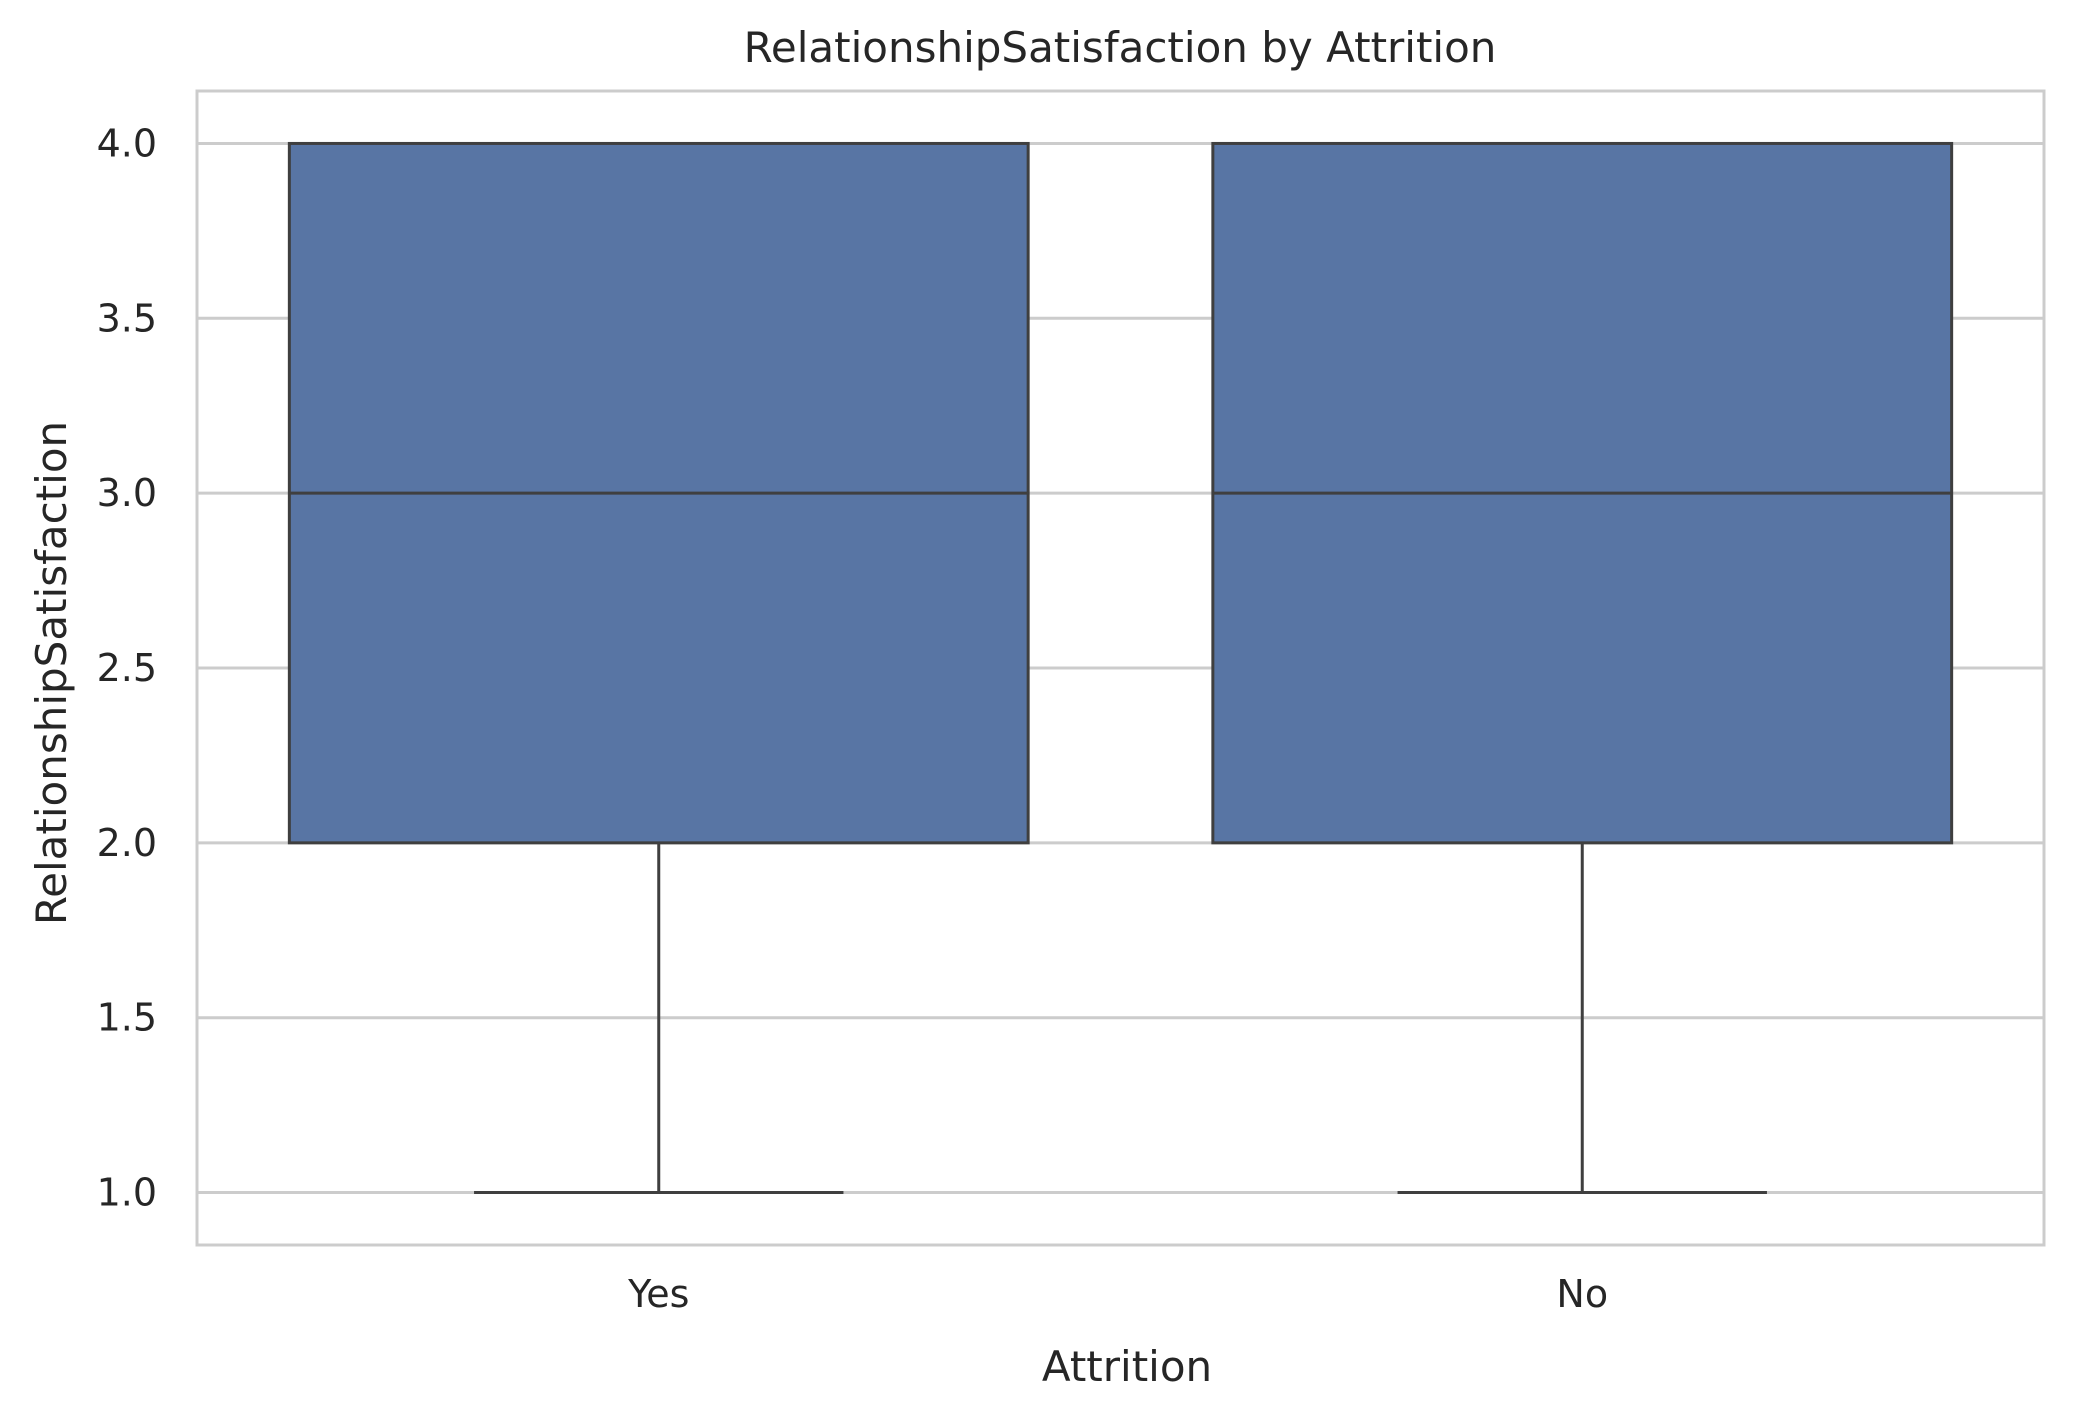  I want to click on y-tick-label: 2.0, so click(127, 843).